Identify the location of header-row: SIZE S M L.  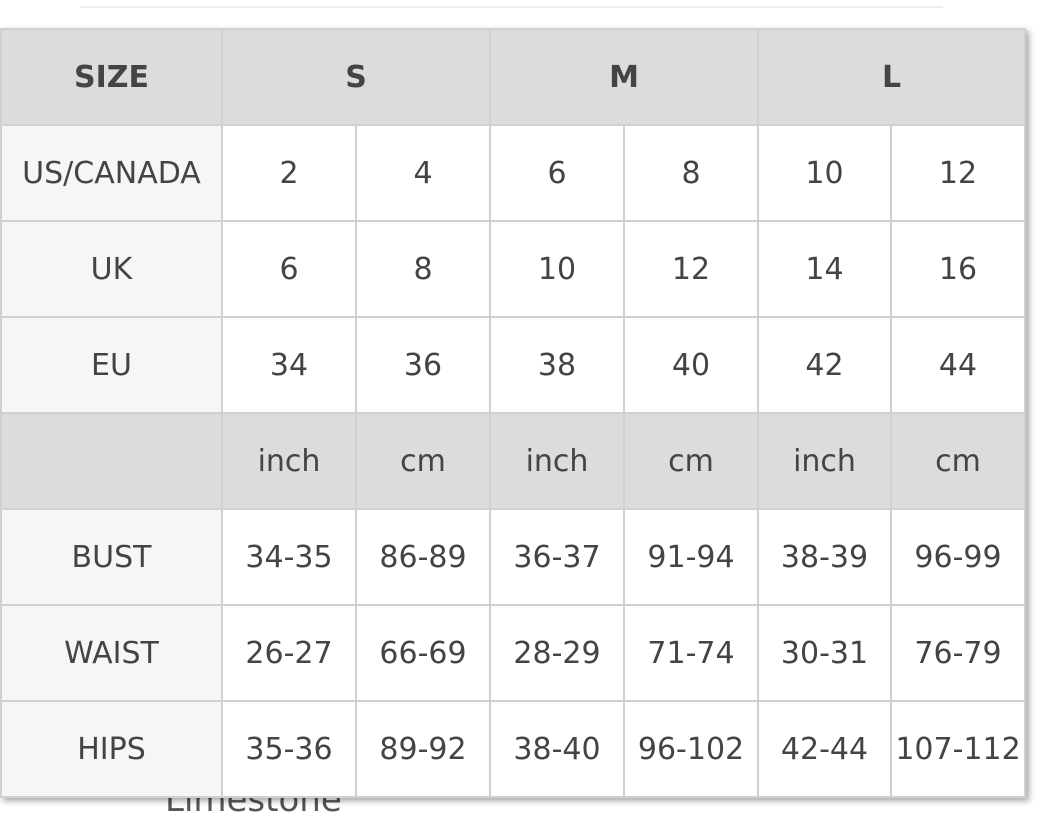
(513, 77).